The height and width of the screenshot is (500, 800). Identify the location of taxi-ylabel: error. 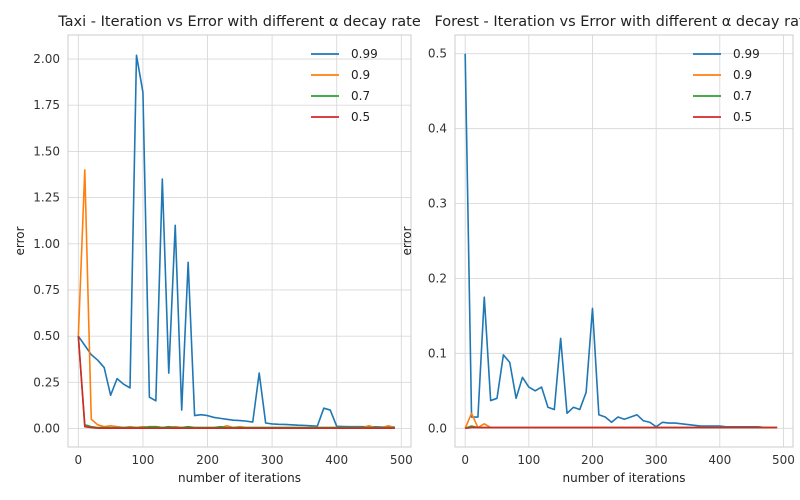
(20, 240).